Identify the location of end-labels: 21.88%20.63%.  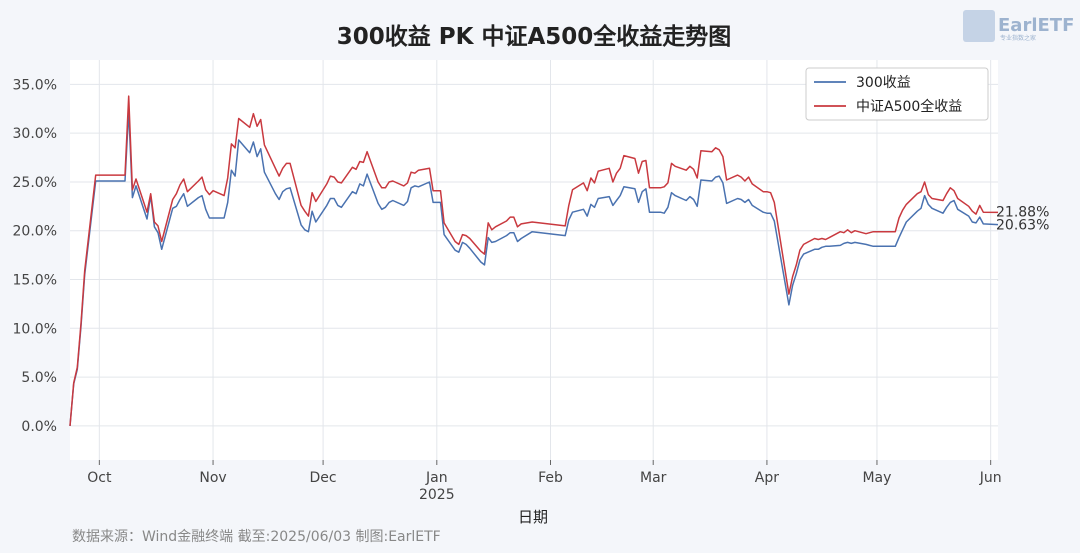
(1022, 218).